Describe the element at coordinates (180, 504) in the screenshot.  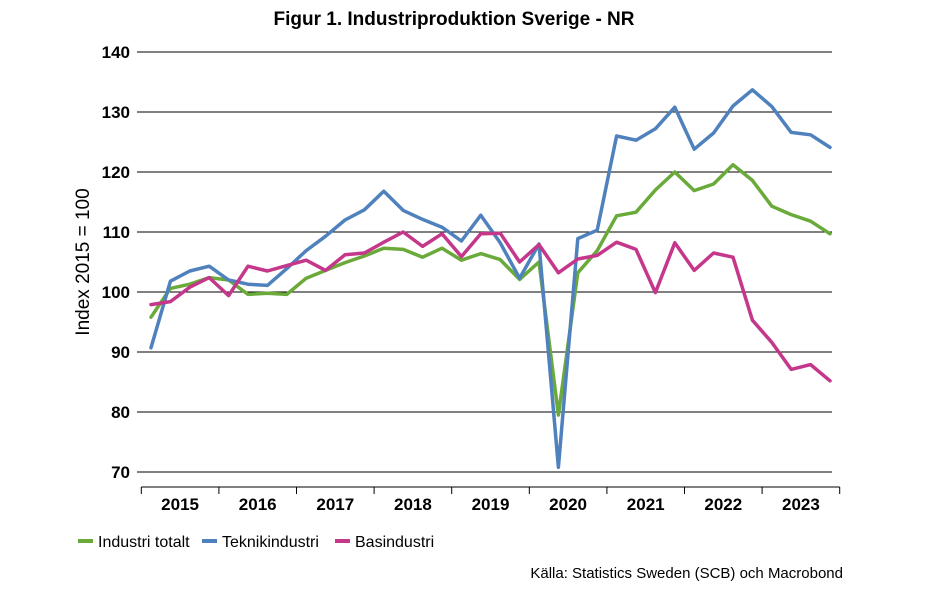
I see `x-tick-label: 2015` at that location.